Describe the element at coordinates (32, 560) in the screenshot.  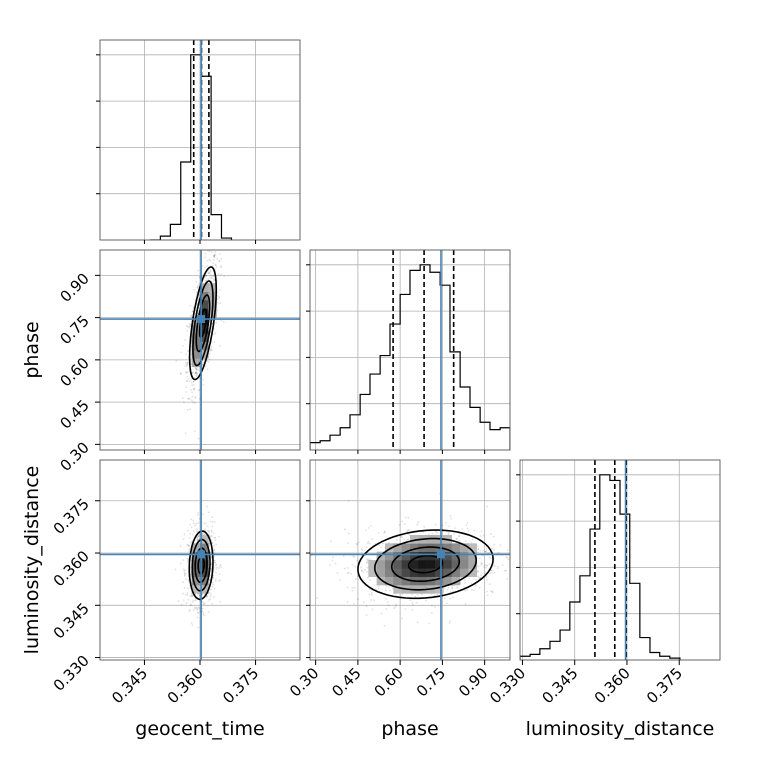
I see `y-axis-label-luminosity_distance: luminosity_distance` at that location.